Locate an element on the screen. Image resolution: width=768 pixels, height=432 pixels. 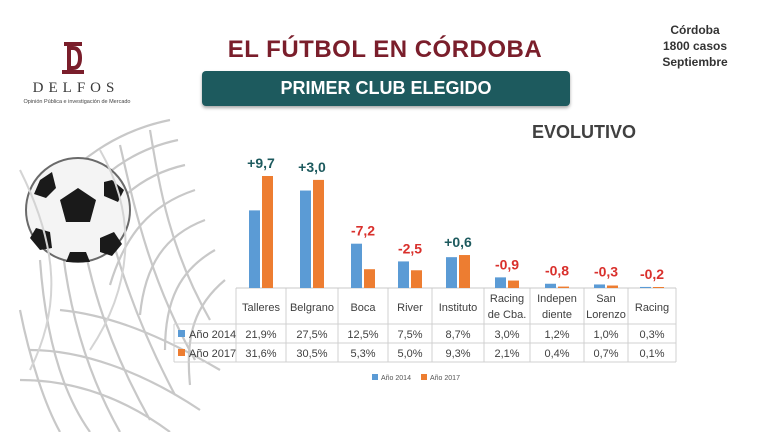
table-cell-2017: 0,1% is located at coordinates (651, 354).